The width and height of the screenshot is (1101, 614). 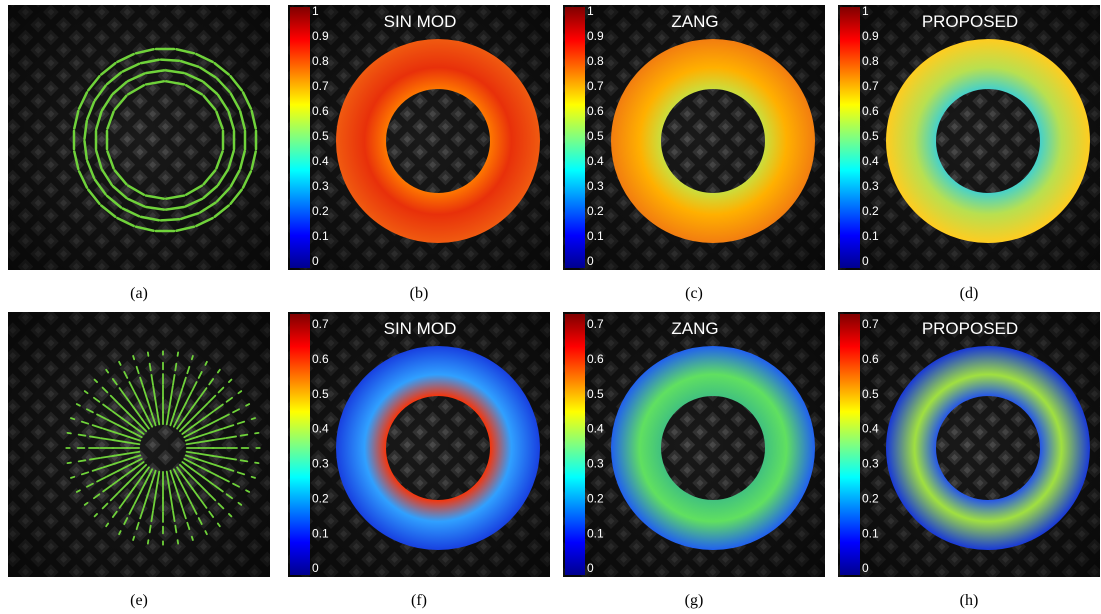 I want to click on panel-shade, so click(x=139, y=137).